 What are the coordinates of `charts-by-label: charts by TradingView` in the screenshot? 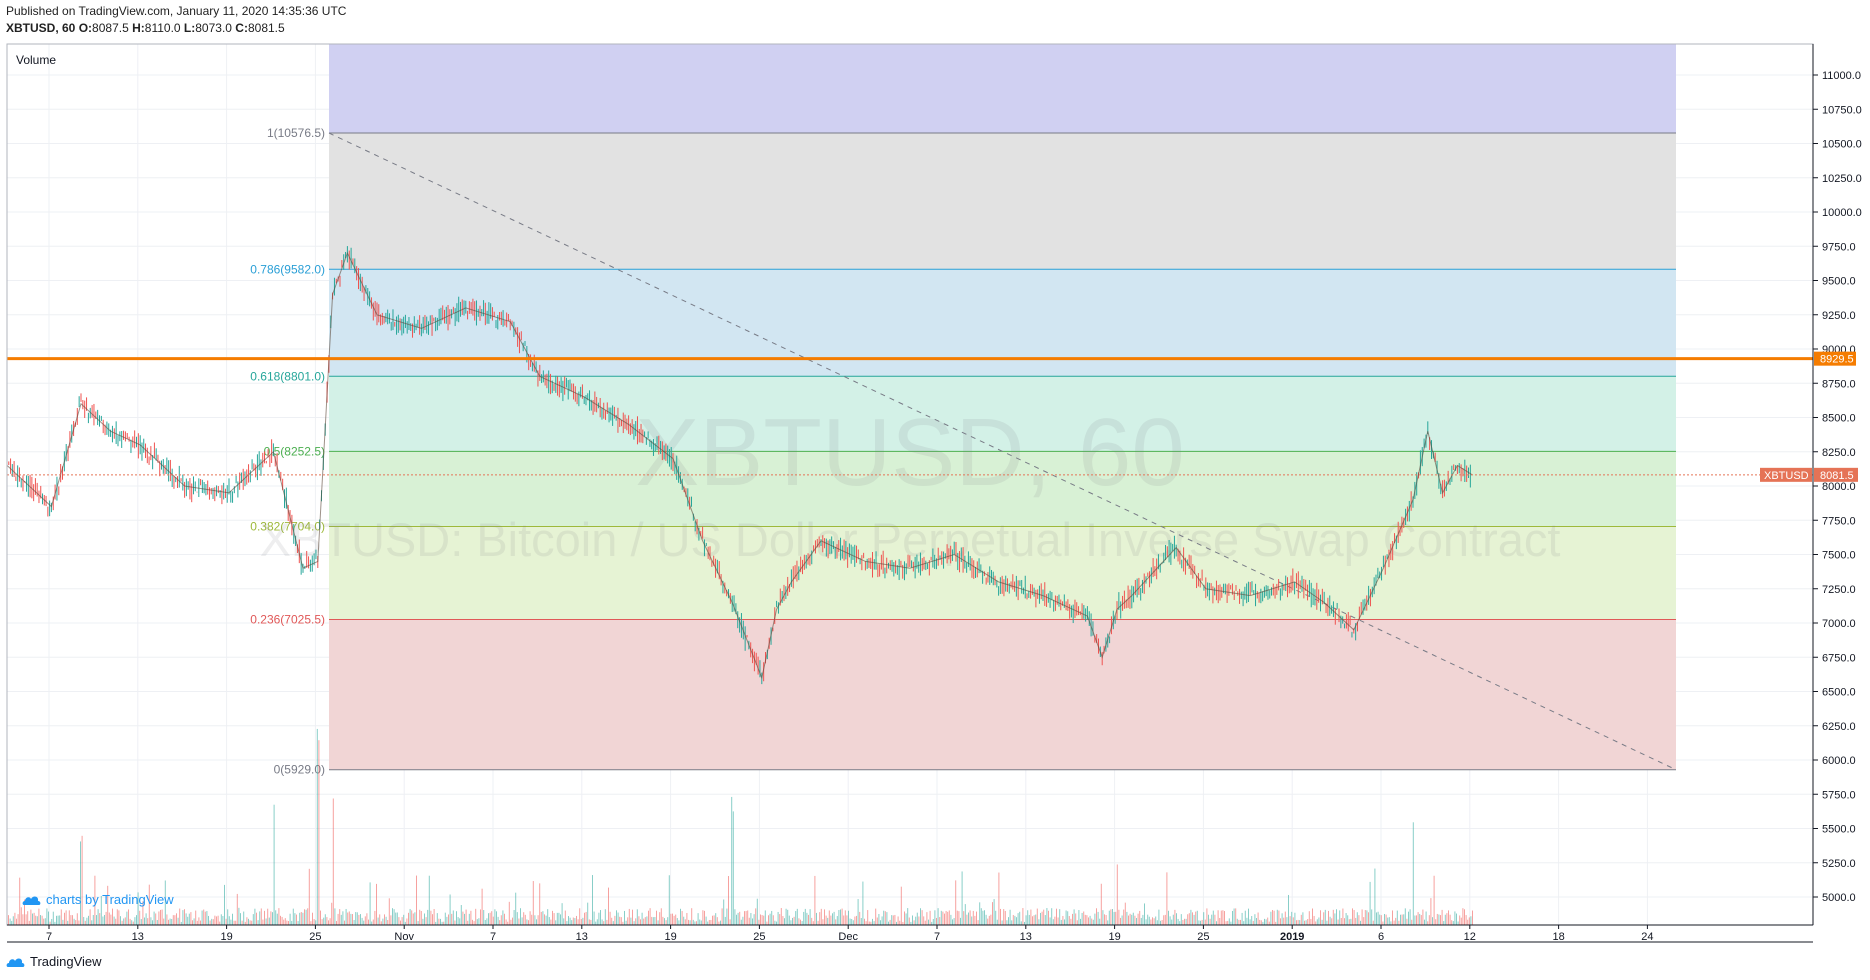 It's located at (110, 899).